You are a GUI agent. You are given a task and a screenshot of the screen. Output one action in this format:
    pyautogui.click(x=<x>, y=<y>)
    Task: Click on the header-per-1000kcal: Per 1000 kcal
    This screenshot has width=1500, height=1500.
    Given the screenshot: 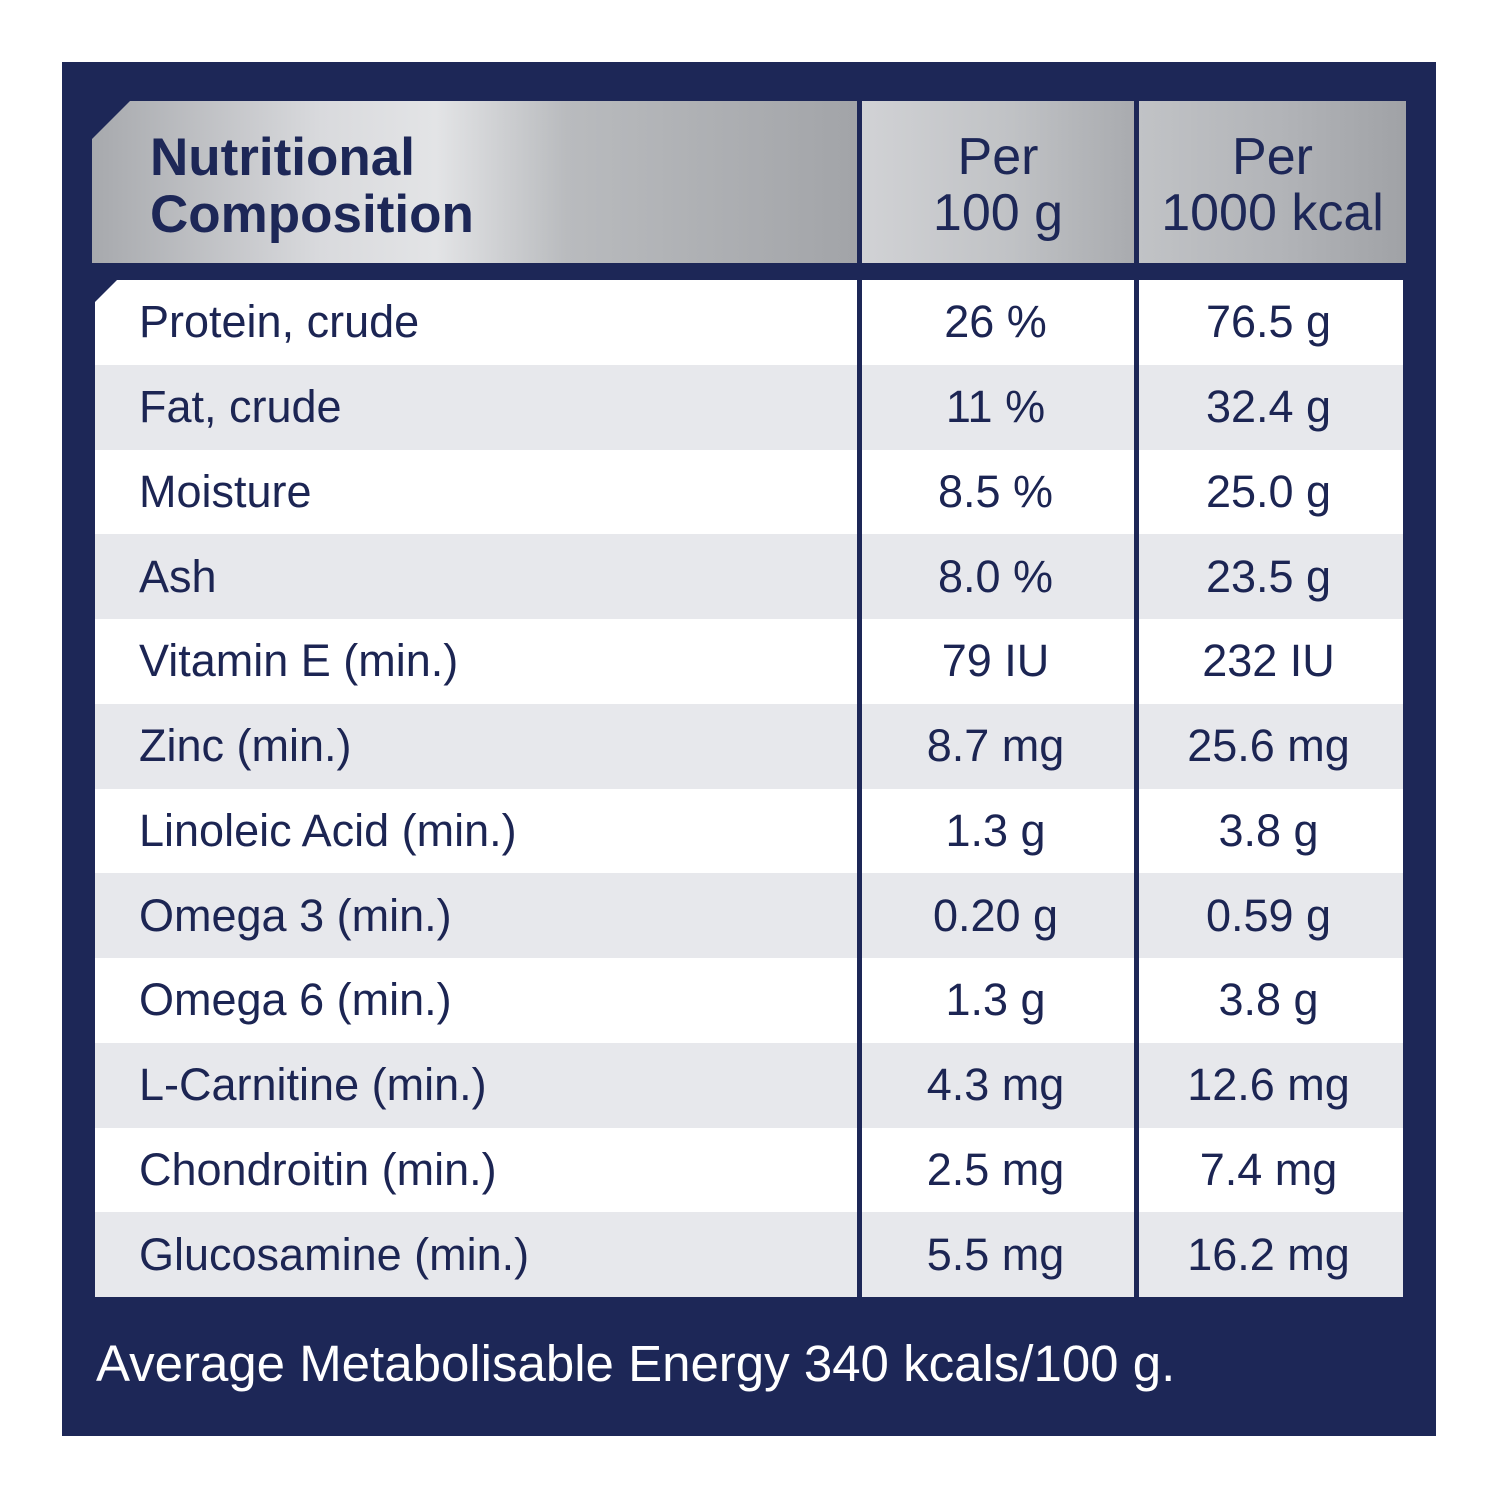 What is the action you would take?
    pyautogui.click(x=1272, y=182)
    